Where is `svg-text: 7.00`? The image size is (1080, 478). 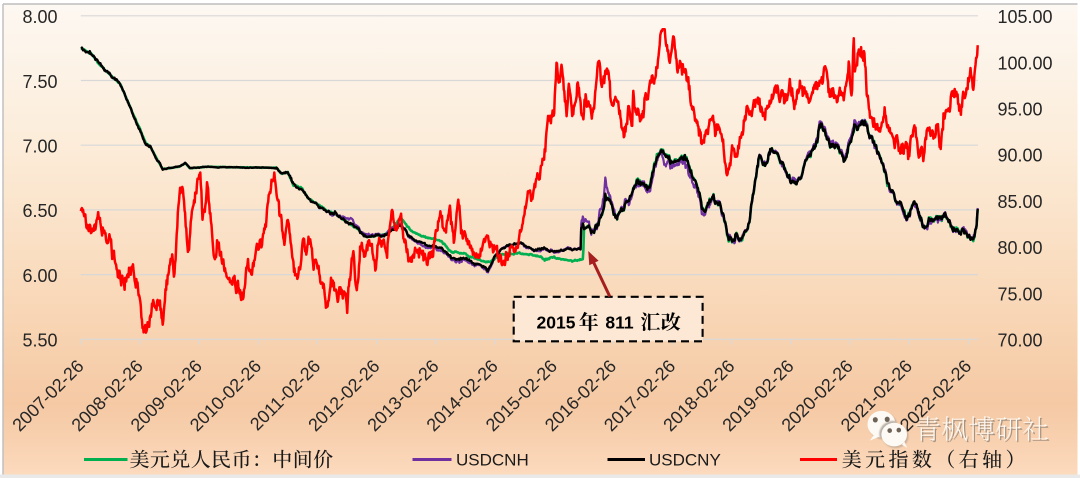 svg-text: 7.00 is located at coordinates (39, 147).